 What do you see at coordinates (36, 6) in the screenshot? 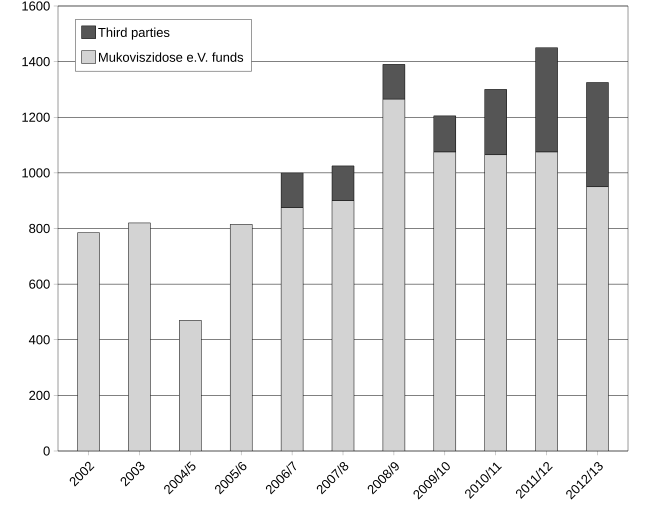
I see `y-tick-label: 1600` at bounding box center [36, 6].